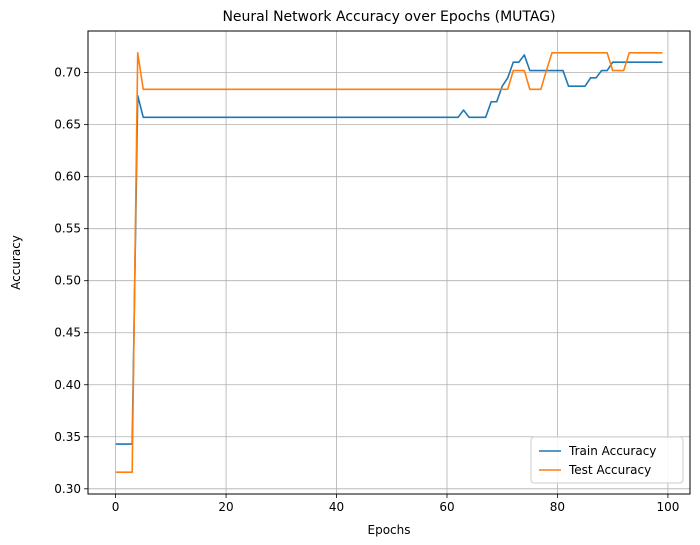  What do you see at coordinates (336, 507) in the screenshot?
I see `x-tick-label: 40` at bounding box center [336, 507].